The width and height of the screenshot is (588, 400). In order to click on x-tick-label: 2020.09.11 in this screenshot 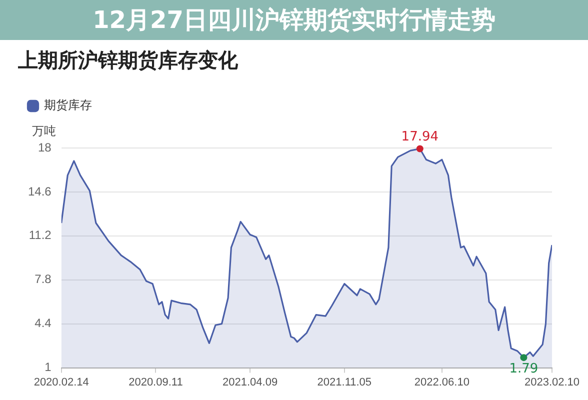, I will do `click(155, 382)`.